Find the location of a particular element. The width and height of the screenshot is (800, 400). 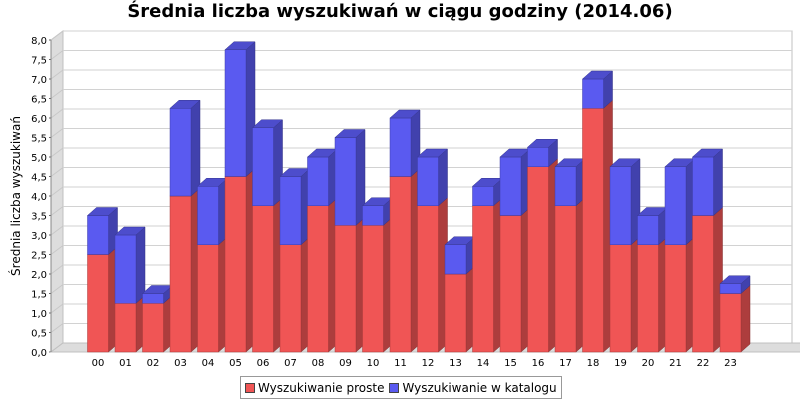

x-tick-label: 15 is located at coordinates (510, 363).